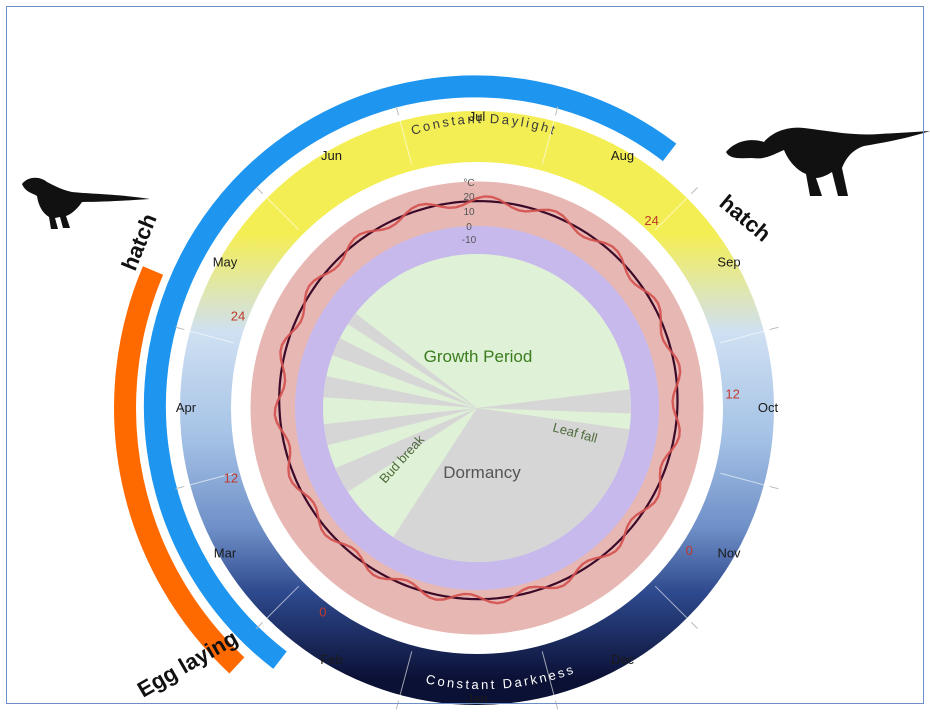 Image resolution: width=930 pixels, height=715 pixels. I want to click on month-label-aug: Aug, so click(622, 155).